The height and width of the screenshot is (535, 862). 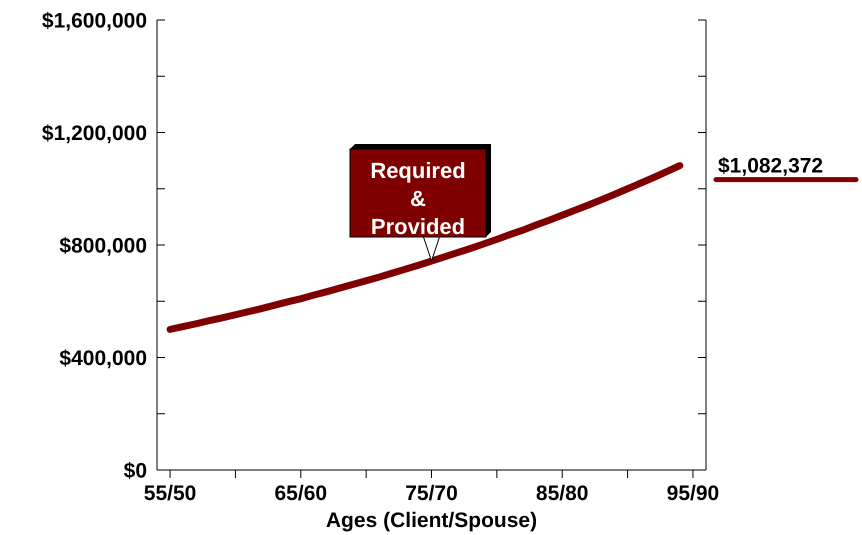 What do you see at coordinates (432, 520) in the screenshot?
I see `x-axis-title: Ages (Client/Spouse)` at bounding box center [432, 520].